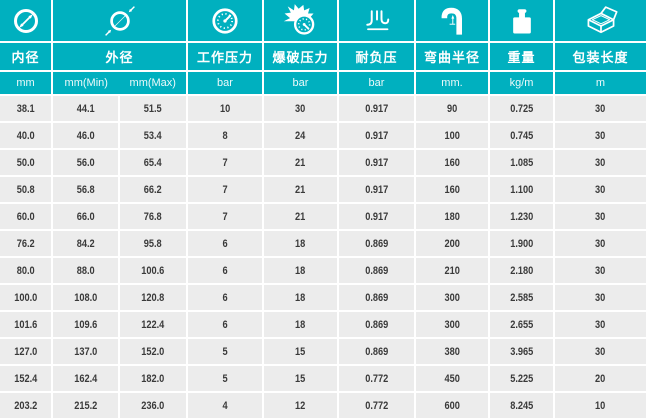  I want to click on cell-value: 7, so click(225, 162).